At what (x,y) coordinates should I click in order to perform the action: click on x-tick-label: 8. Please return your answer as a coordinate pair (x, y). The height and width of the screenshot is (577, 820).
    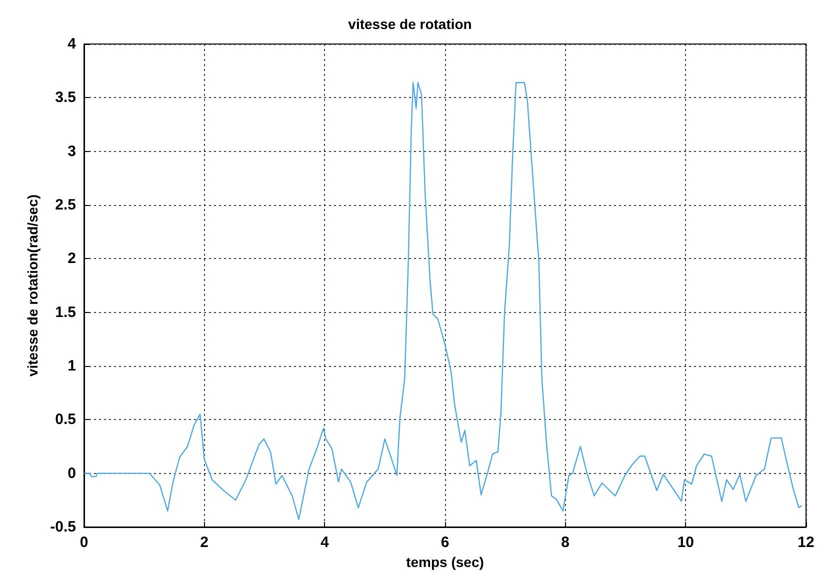
    Looking at the image, I should click on (565, 542).